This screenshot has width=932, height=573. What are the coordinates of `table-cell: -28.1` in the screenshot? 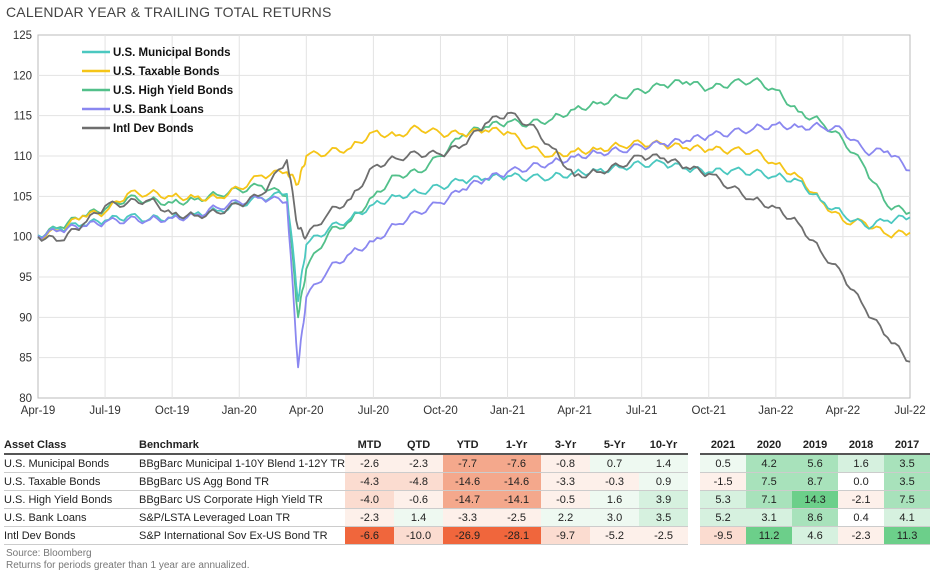 It's located at (517, 535).